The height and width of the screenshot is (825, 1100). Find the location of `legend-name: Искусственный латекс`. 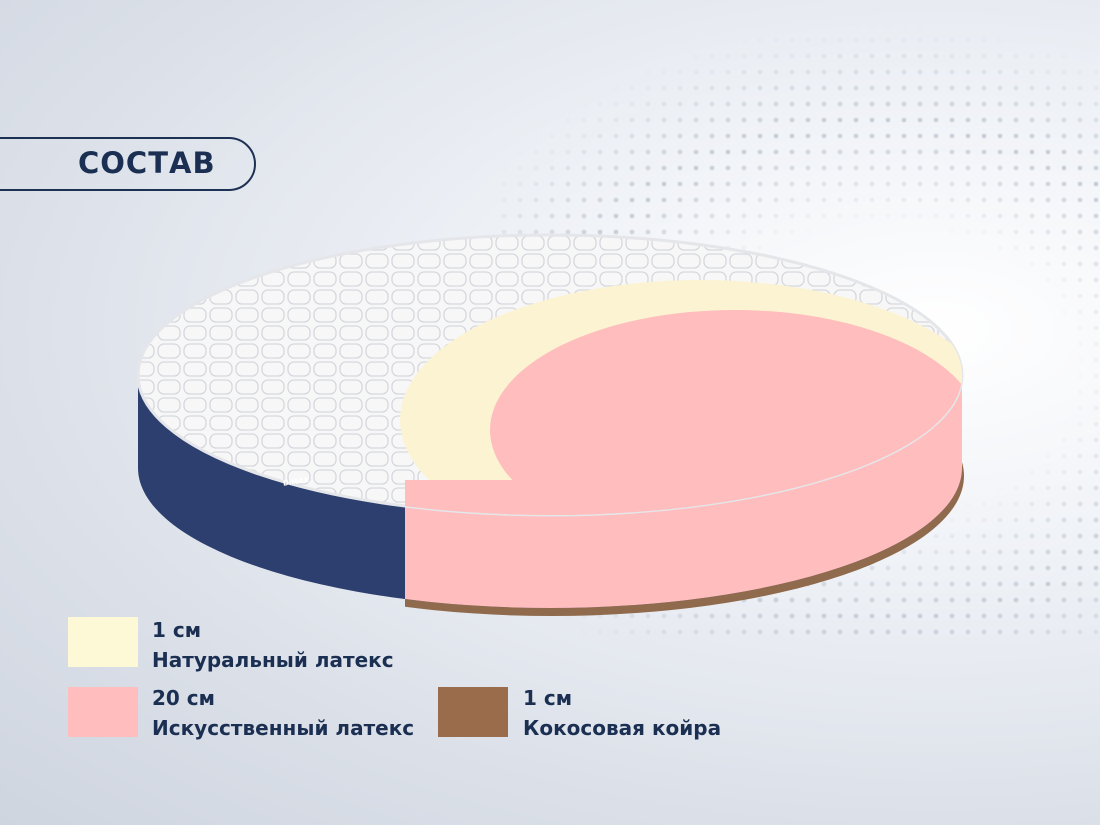

legend-name: Искусственный латекс is located at coordinates (283, 728).